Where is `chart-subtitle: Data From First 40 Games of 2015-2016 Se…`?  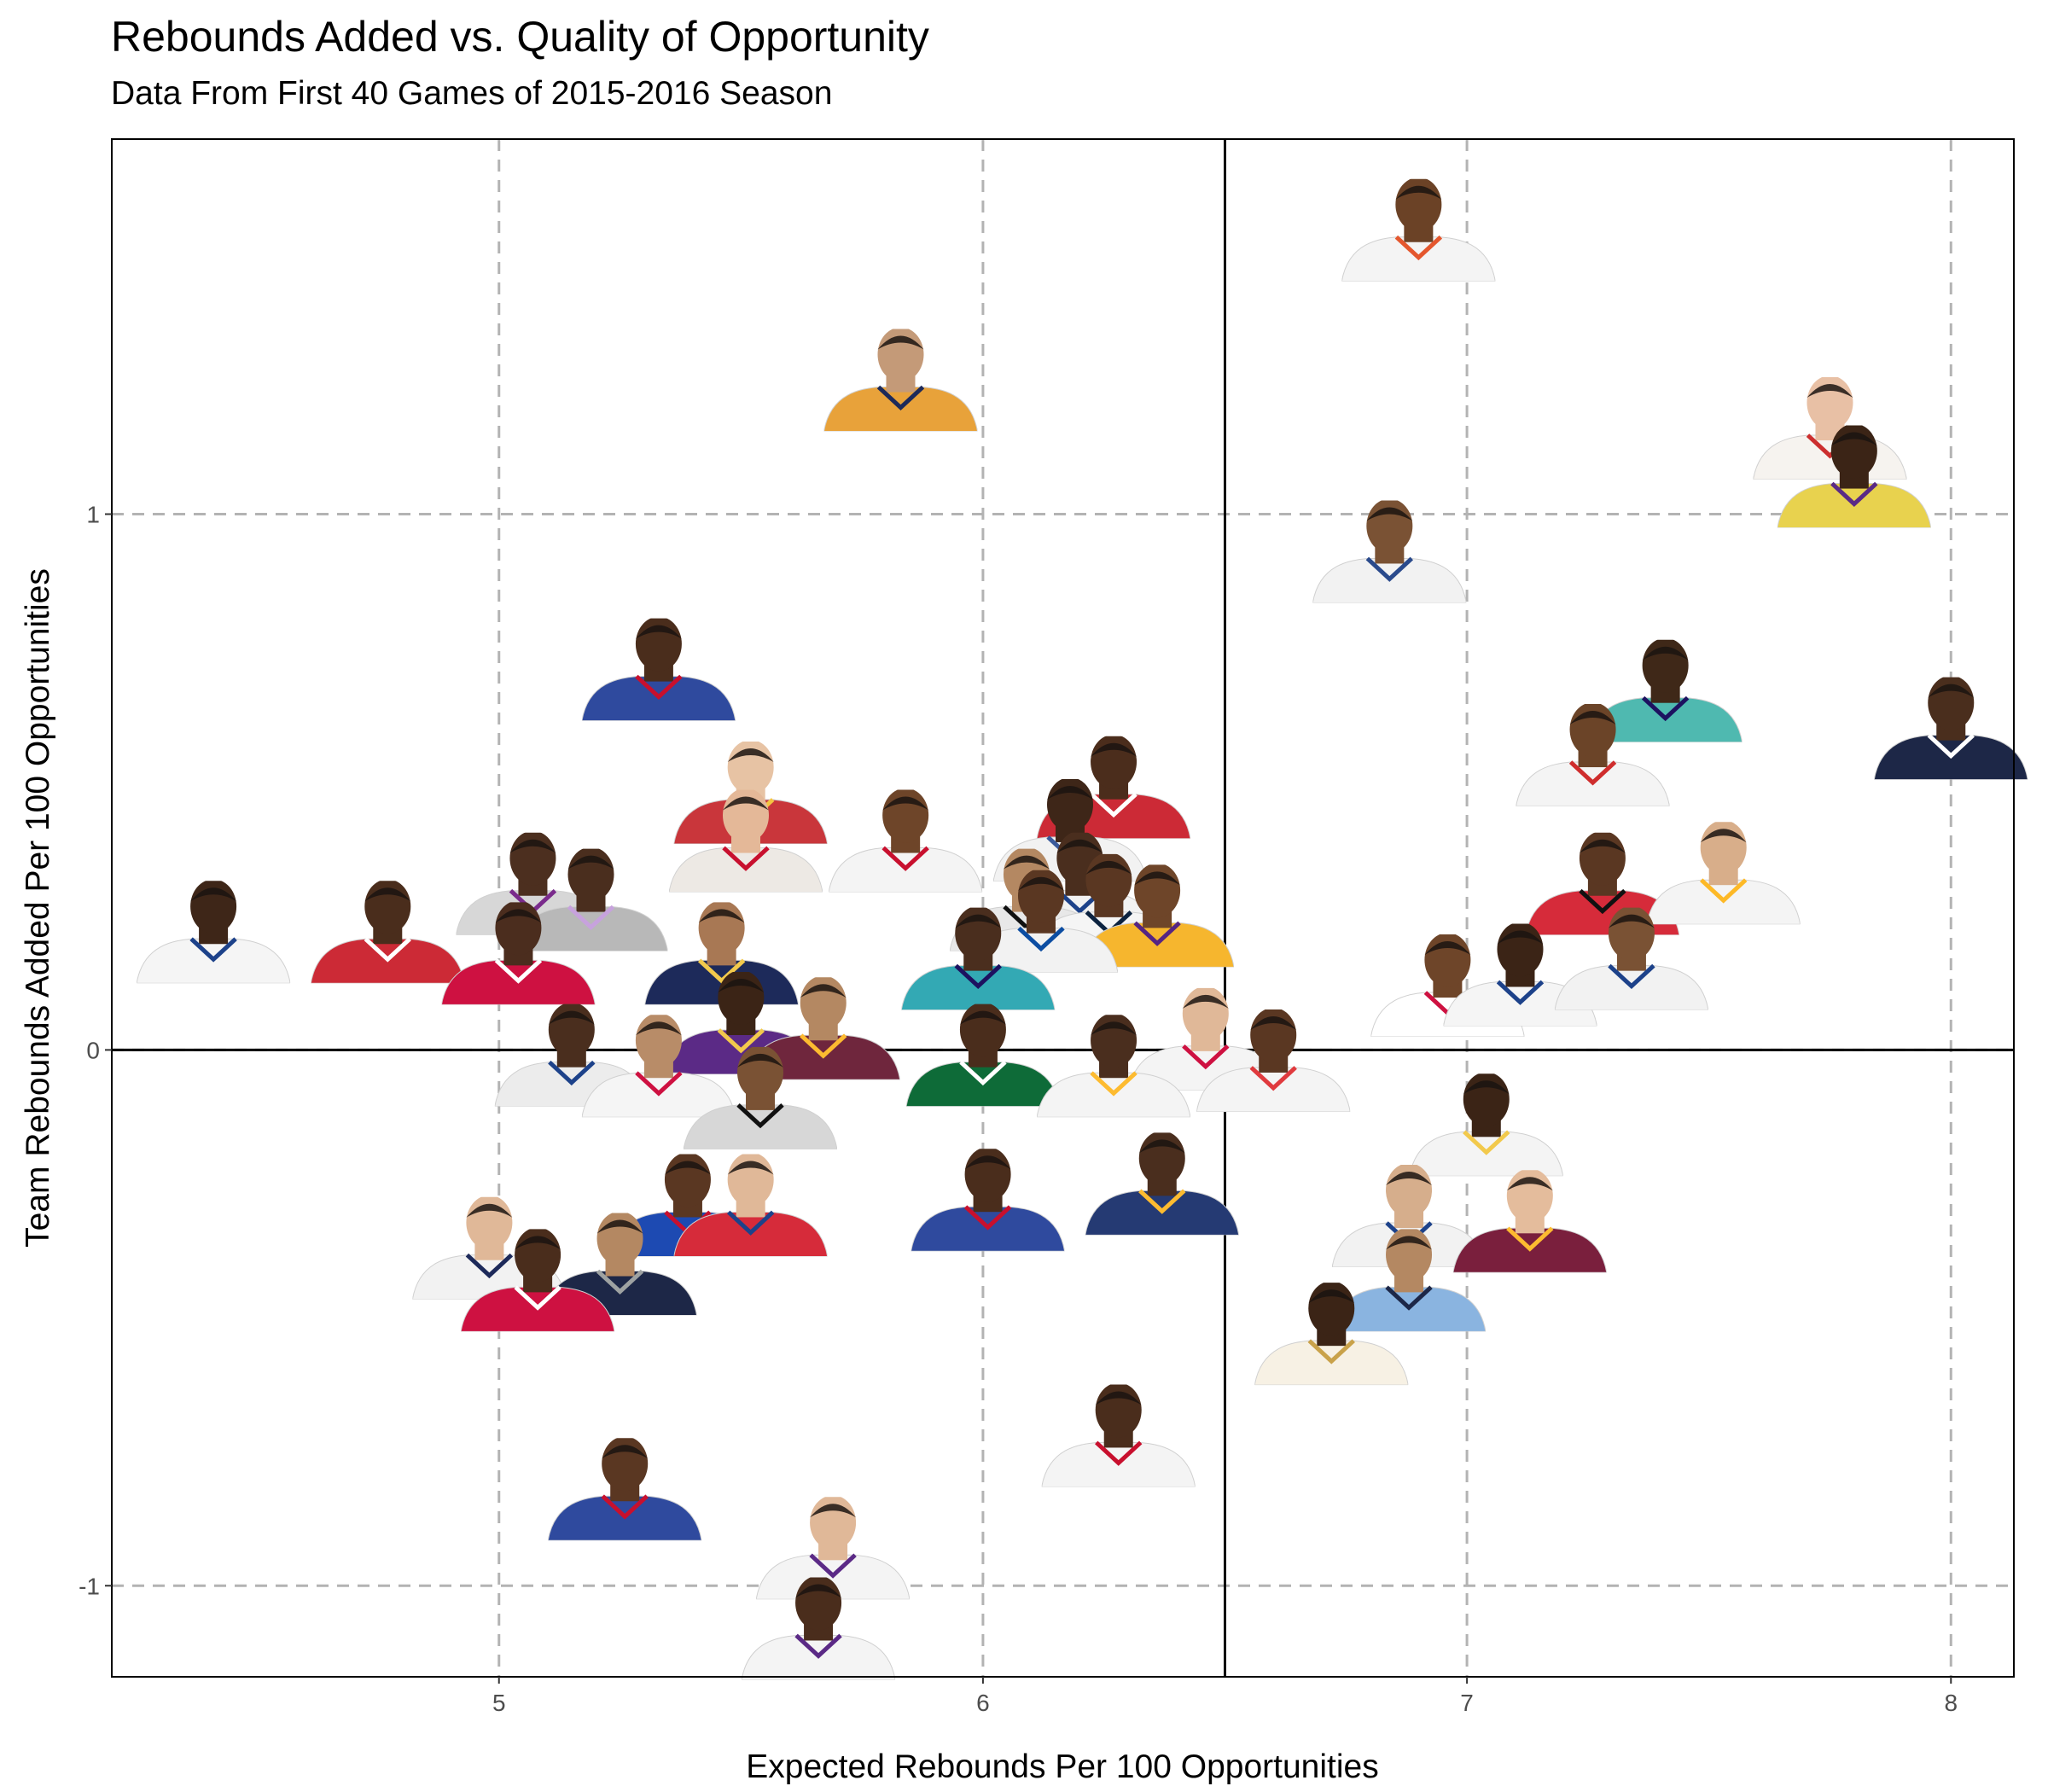
chart-subtitle: Data From First 40 Games of 2015-2016 Se… is located at coordinates (472, 93).